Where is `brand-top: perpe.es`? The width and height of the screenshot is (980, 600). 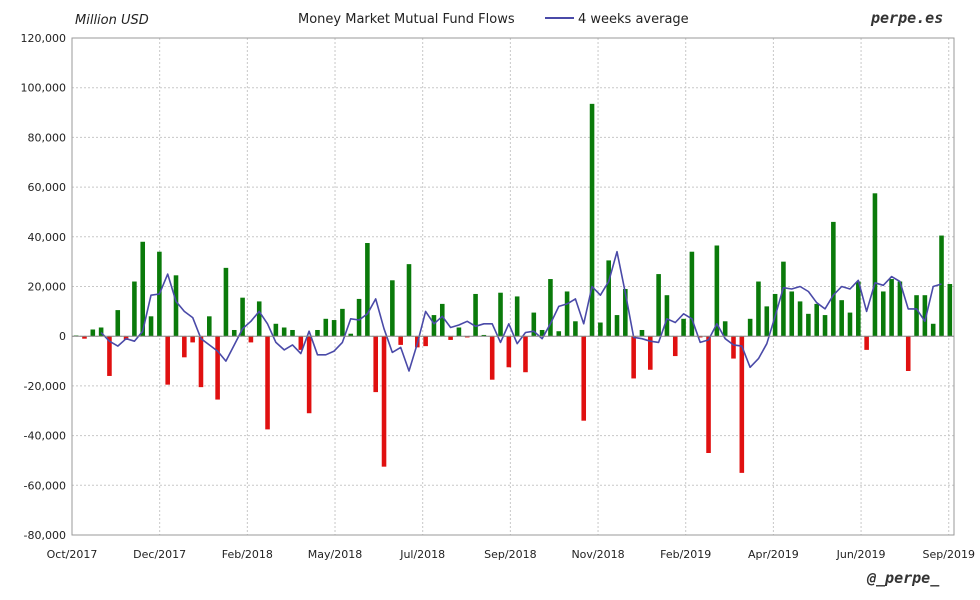 brand-top: perpe.es is located at coordinates (906, 18).